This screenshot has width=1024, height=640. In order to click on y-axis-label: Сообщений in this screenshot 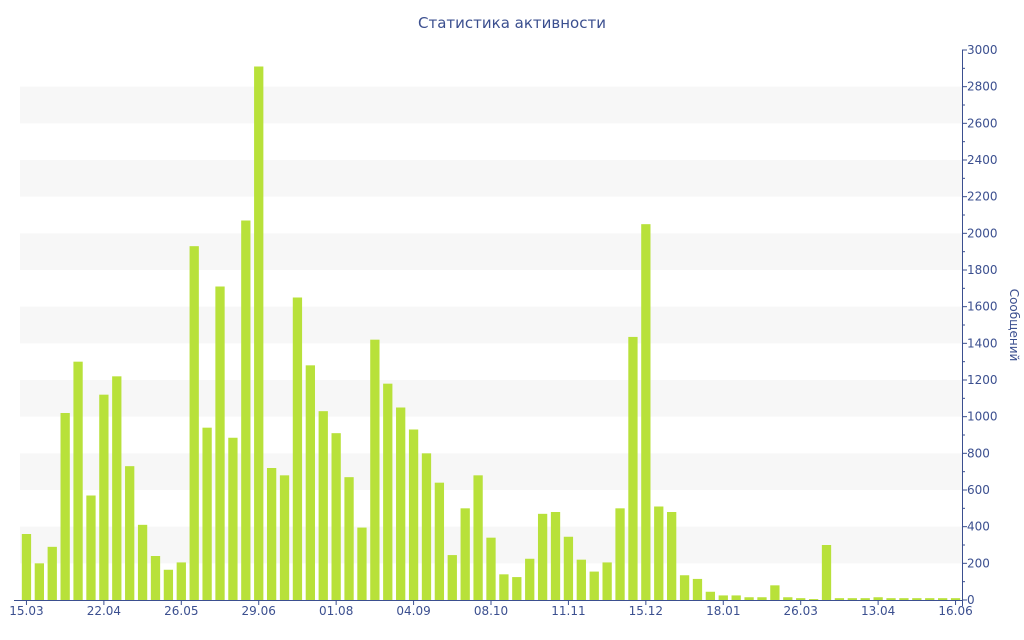, I will do `click(1014, 325)`.